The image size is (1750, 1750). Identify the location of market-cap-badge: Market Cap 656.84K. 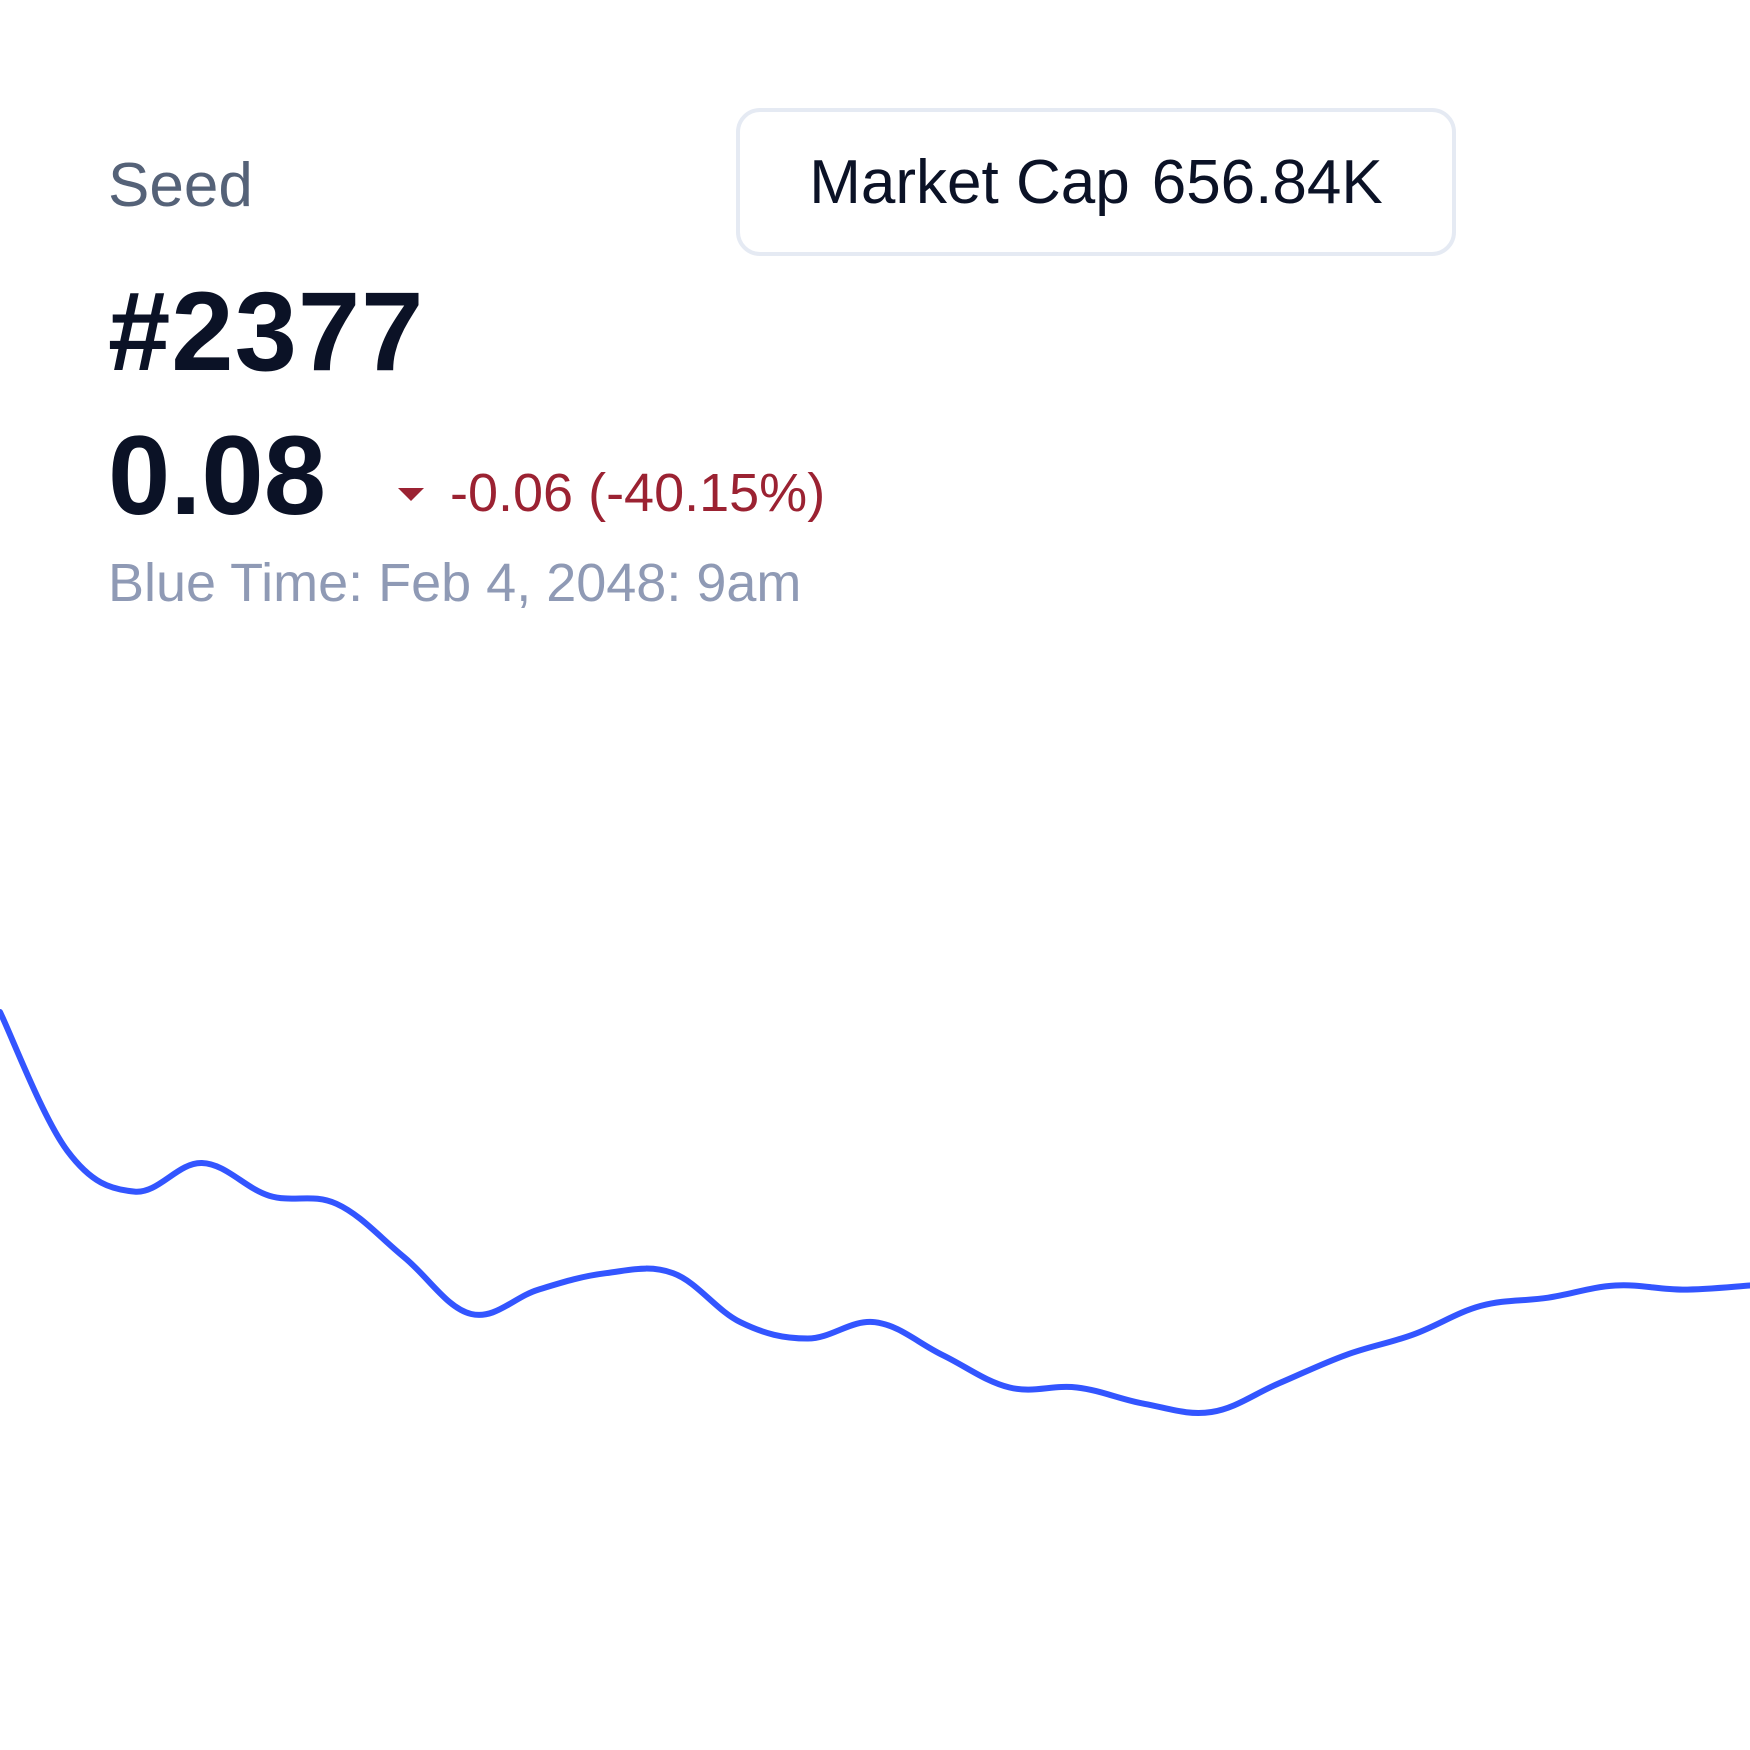
(1096, 182).